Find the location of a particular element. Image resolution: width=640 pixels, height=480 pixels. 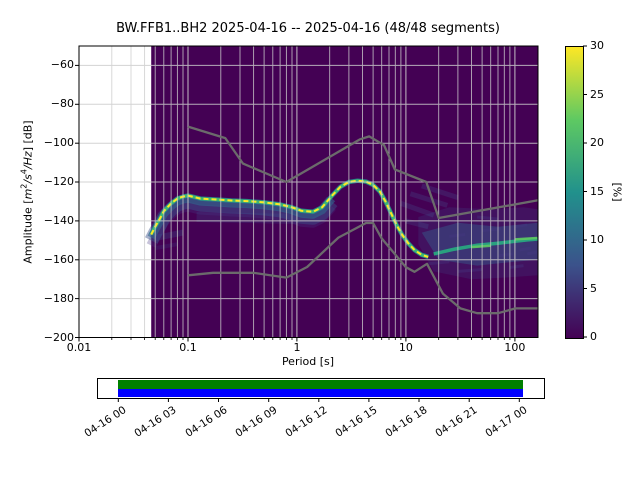

colorbar-tick-label: 20 is located at coordinates (597, 142).